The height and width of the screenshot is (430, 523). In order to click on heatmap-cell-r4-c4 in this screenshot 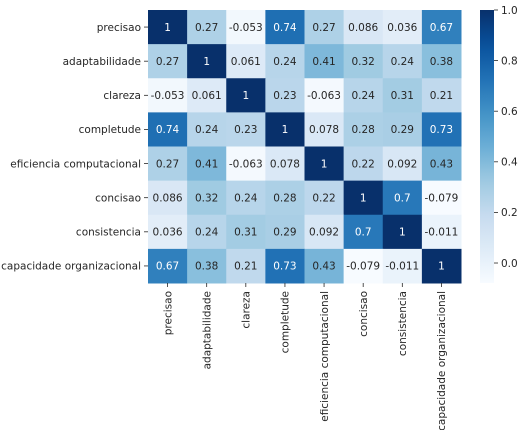, I will do `click(324, 164)`.